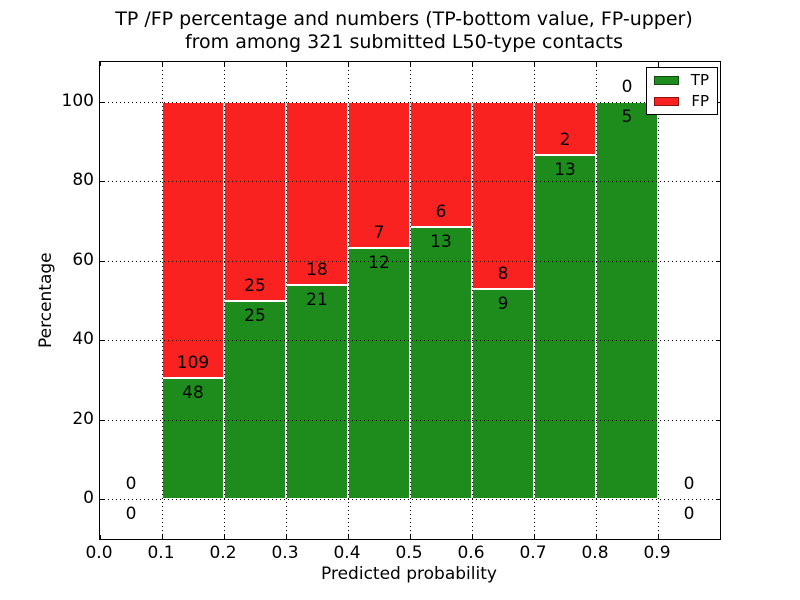 Image resolution: width=800 pixels, height=600 pixels. What do you see at coordinates (409, 574) in the screenshot?
I see `x-axis-label: Predicted probability` at bounding box center [409, 574].